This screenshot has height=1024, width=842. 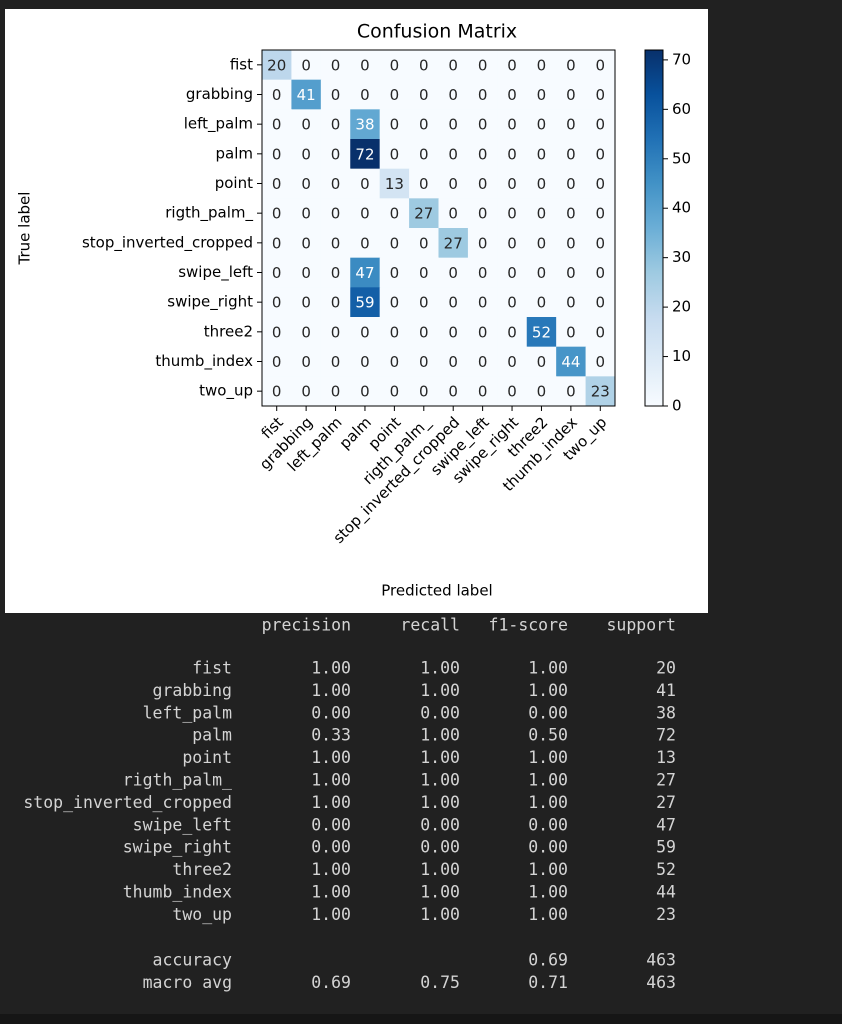 What do you see at coordinates (570, 362) in the screenshot?
I see `cell-label: 44` at bounding box center [570, 362].